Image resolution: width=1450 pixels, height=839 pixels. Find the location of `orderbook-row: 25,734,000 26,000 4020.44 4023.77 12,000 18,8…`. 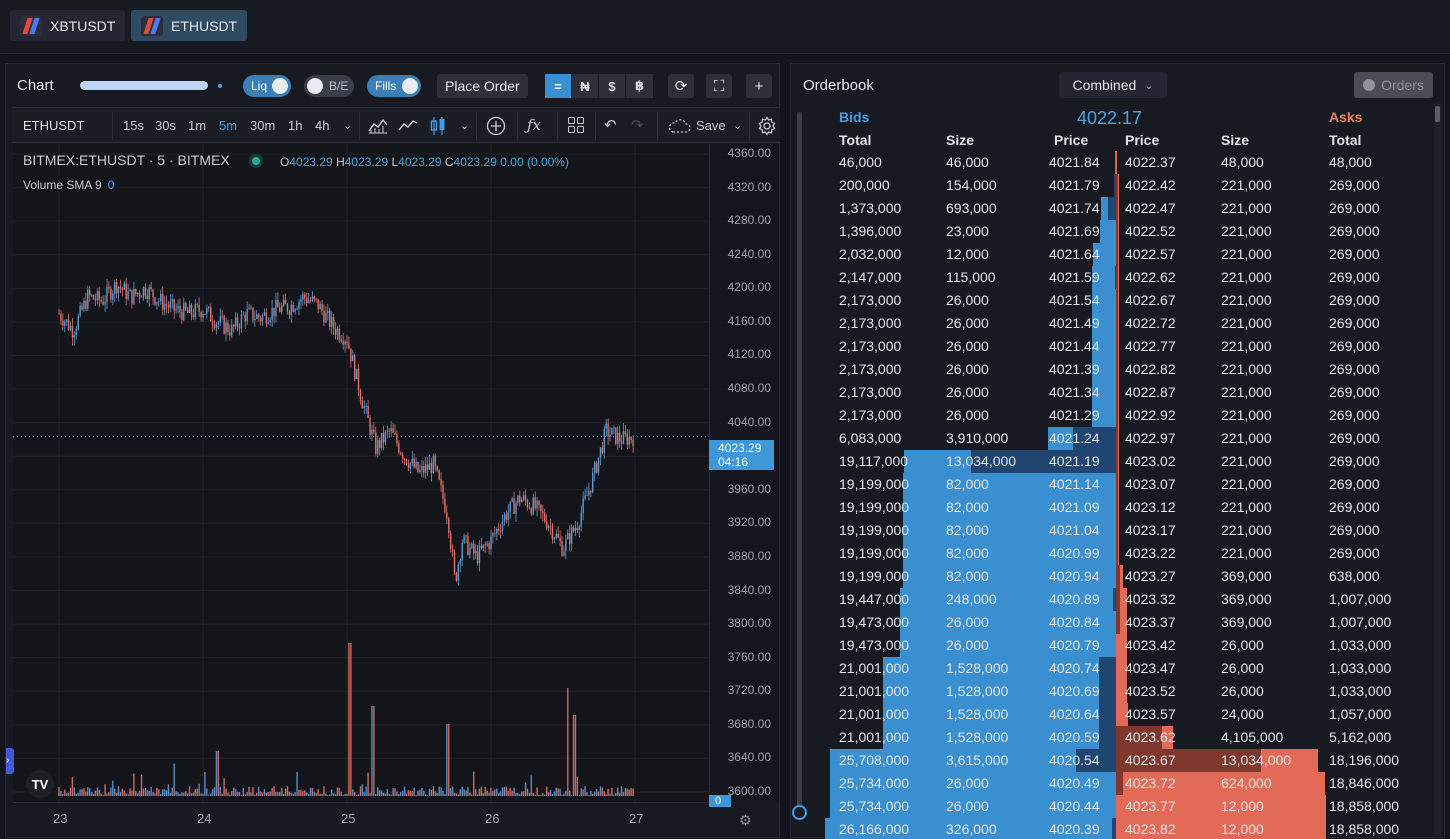

orderbook-row: 25,734,000 26,000 4020.44 4023.77 12,000 18,8… is located at coordinates (1111, 806).